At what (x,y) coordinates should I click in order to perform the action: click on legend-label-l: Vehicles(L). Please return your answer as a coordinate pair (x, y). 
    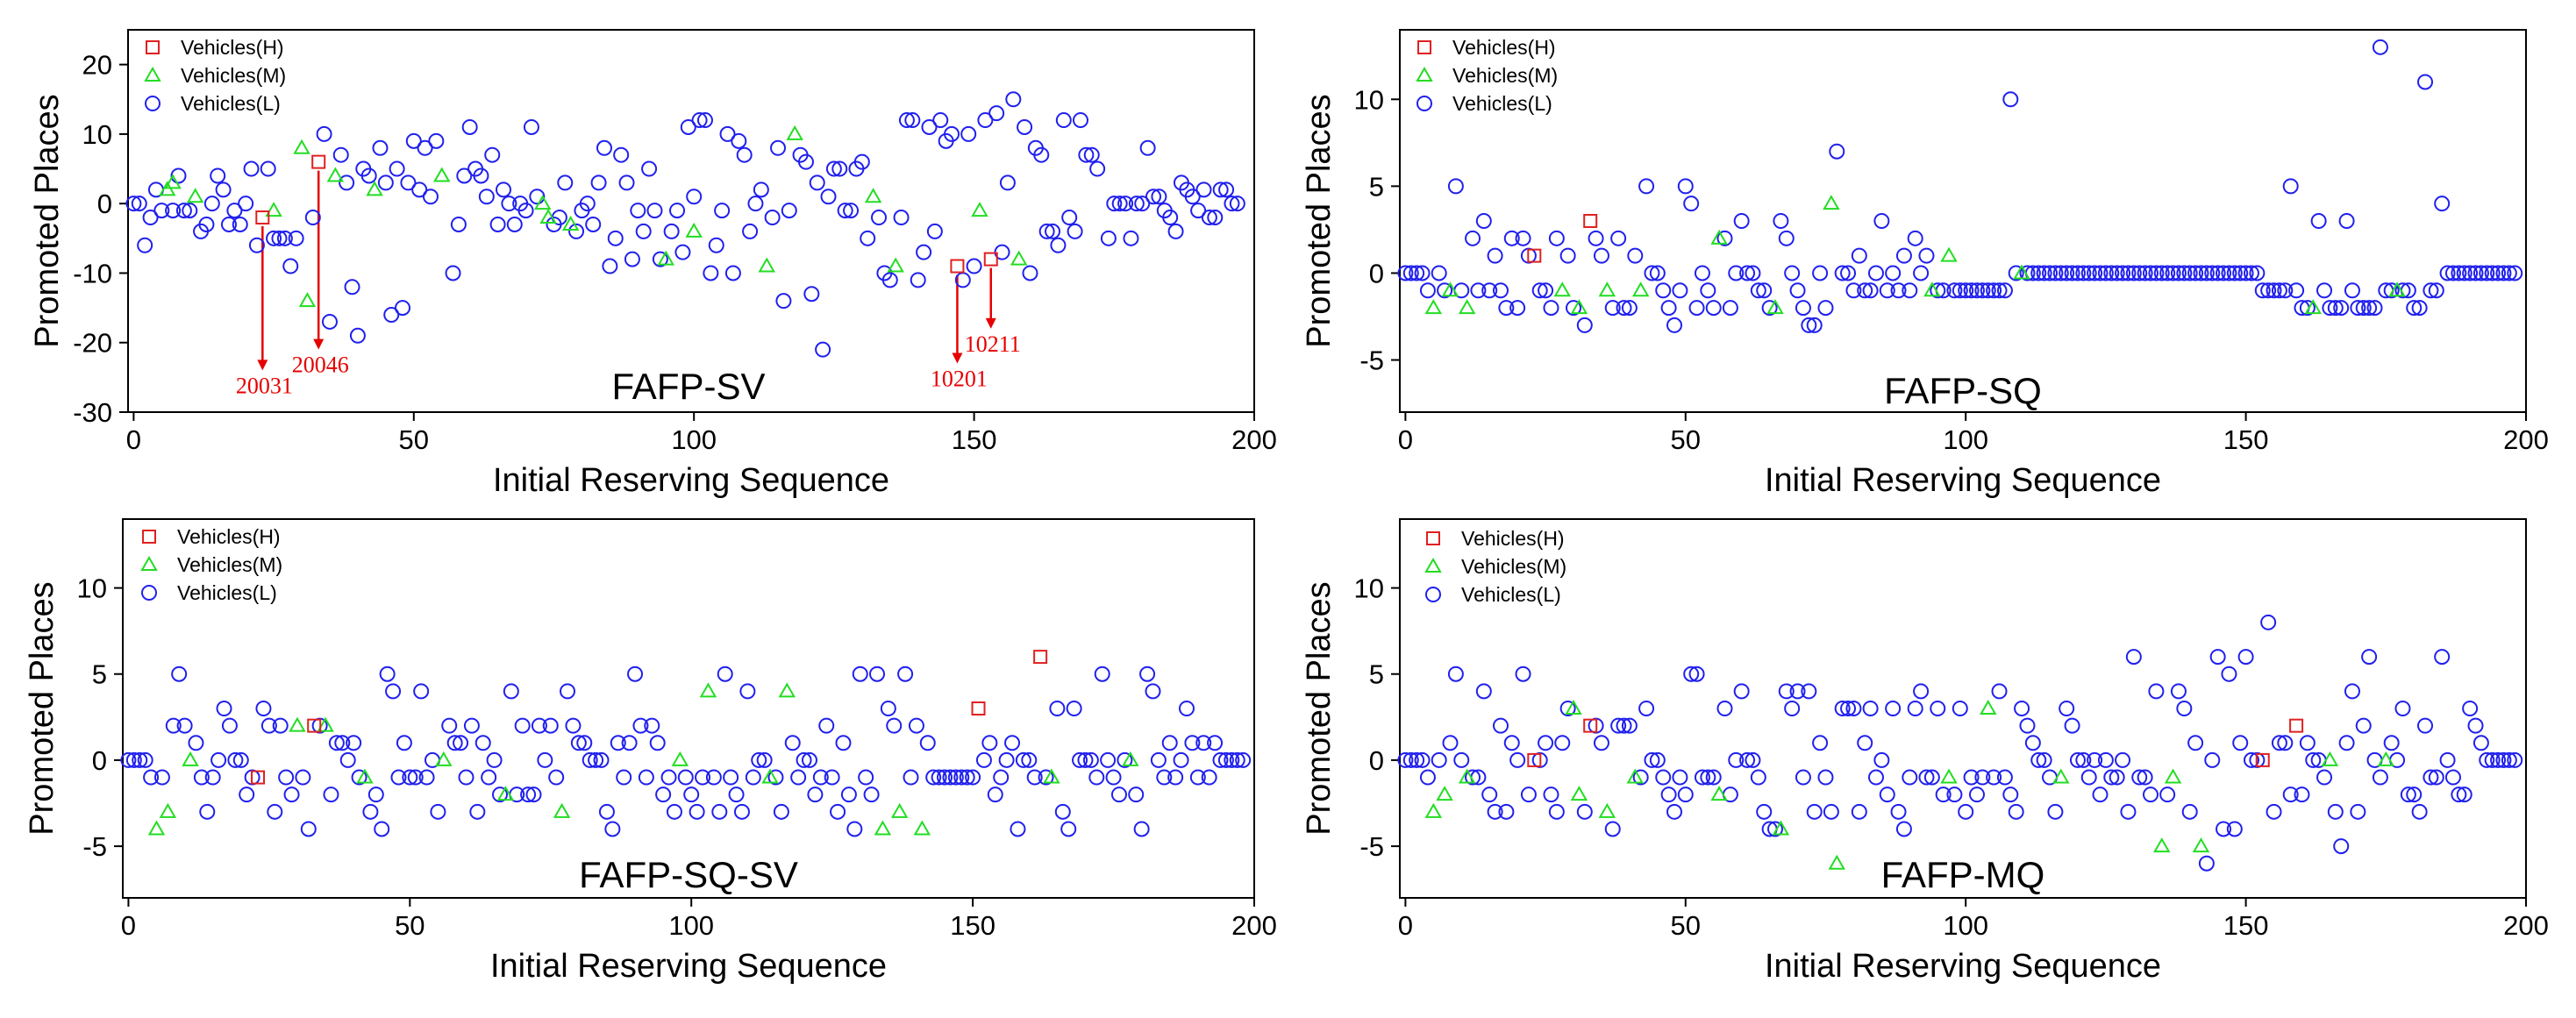
    Looking at the image, I should click on (1511, 594).